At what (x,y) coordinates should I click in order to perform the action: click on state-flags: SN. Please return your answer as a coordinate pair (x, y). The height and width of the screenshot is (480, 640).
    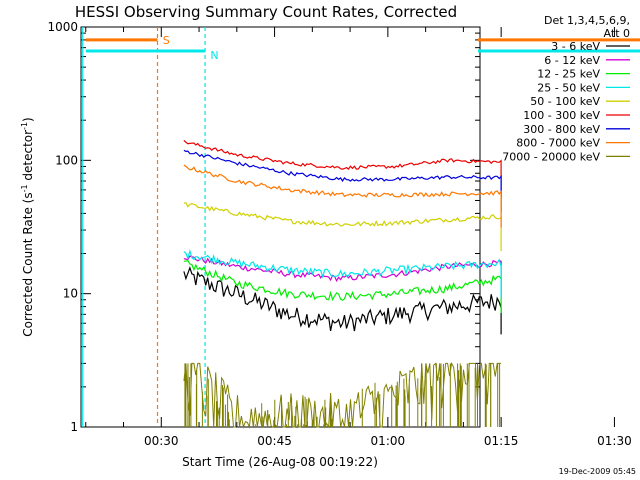
    Looking at the image, I should click on (362, 48).